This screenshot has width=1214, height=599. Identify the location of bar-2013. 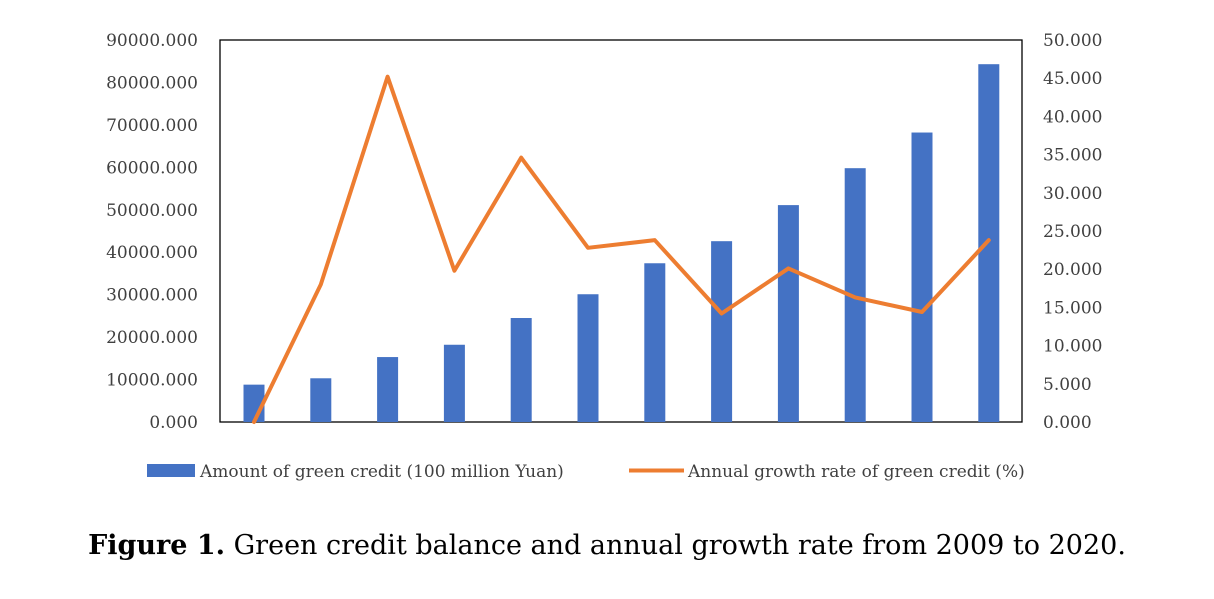
(521, 370).